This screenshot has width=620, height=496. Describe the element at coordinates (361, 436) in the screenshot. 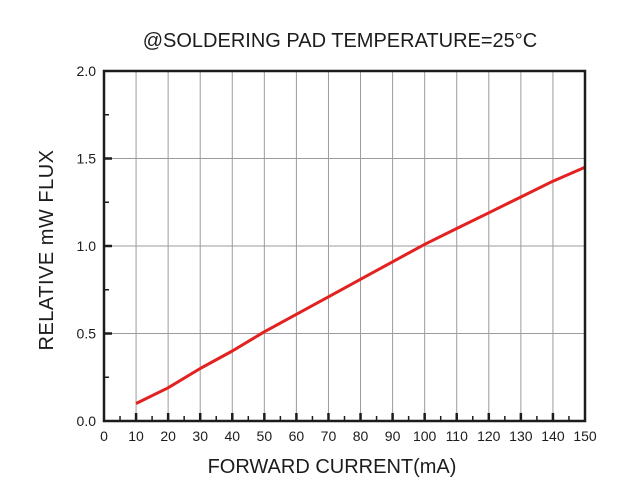

I see `x-tick-label: 80` at that location.